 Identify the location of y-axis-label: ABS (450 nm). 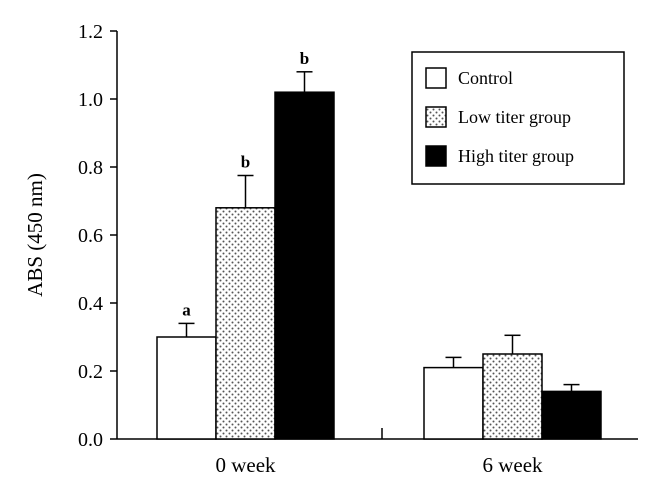
(35, 235).